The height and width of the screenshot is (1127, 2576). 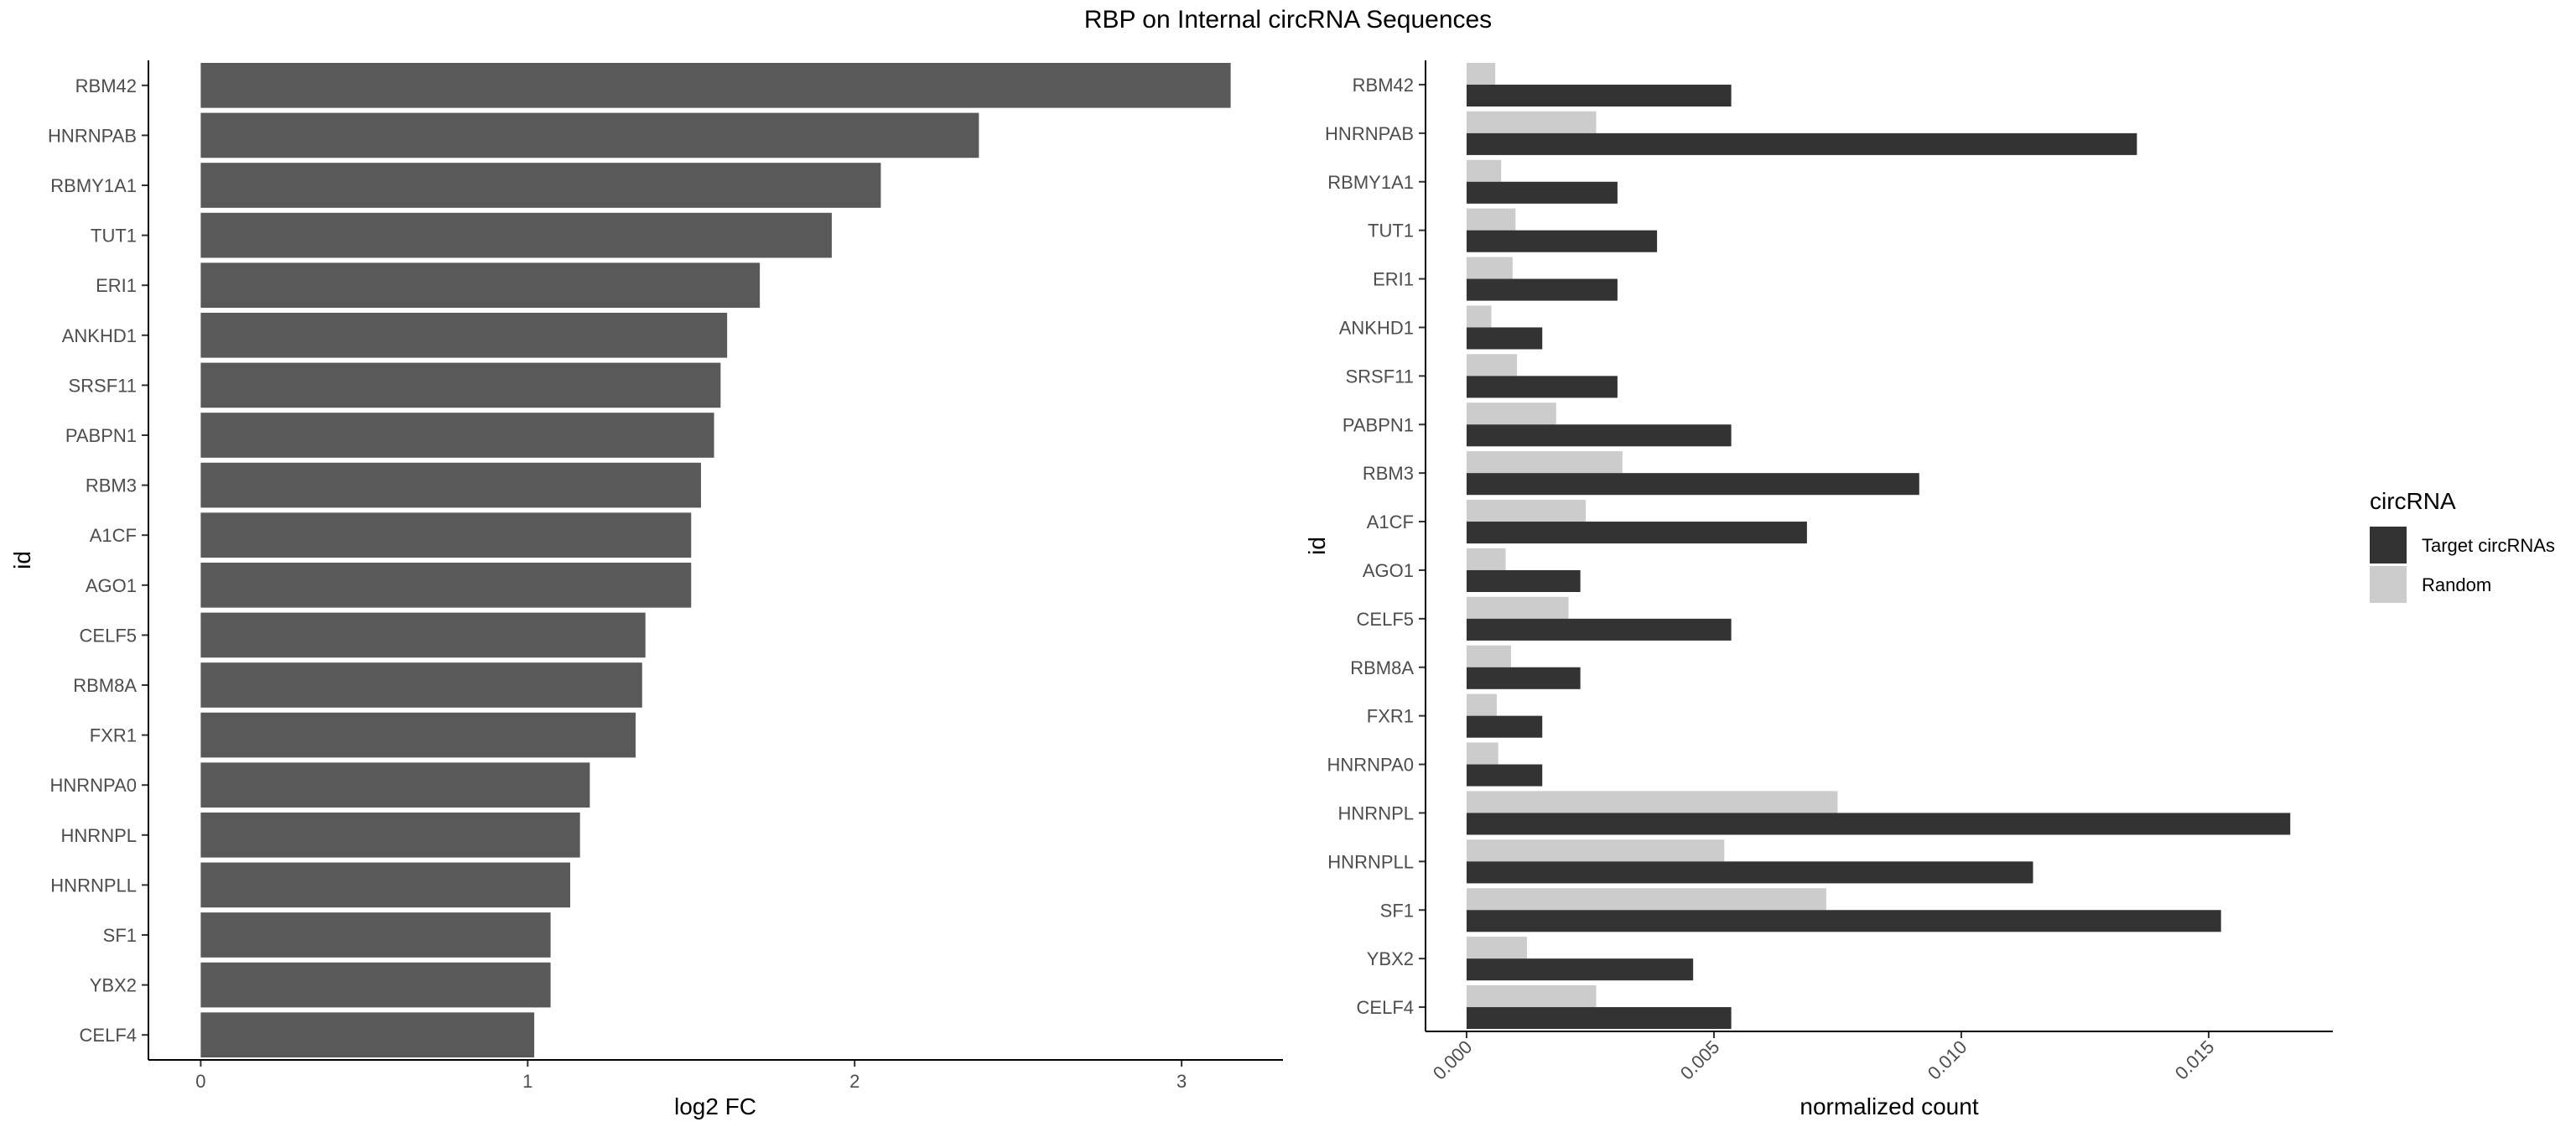 I want to click on x-tick-label-log2fc-0: 0, so click(x=200, y=1081).